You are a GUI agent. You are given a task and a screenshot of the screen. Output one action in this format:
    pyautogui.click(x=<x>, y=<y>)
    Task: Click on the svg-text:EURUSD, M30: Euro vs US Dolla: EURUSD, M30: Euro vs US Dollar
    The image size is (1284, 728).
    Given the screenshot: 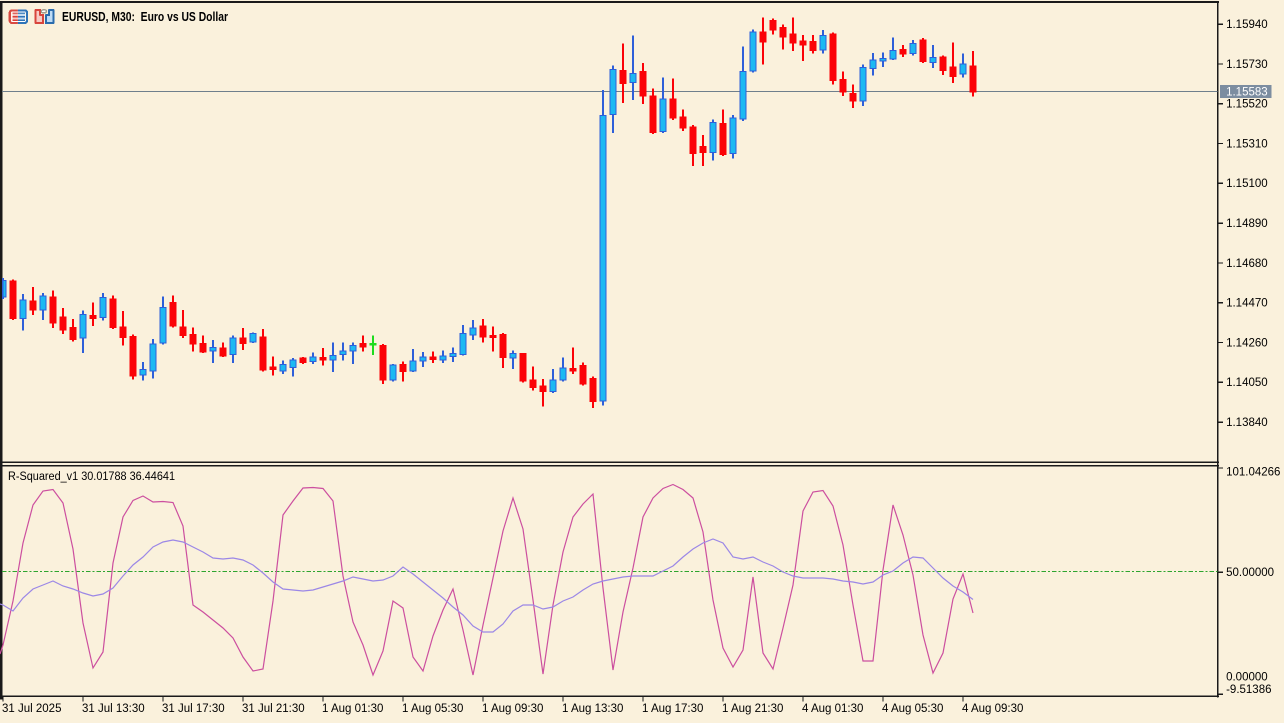 What is the action you would take?
    pyautogui.click(x=145, y=17)
    